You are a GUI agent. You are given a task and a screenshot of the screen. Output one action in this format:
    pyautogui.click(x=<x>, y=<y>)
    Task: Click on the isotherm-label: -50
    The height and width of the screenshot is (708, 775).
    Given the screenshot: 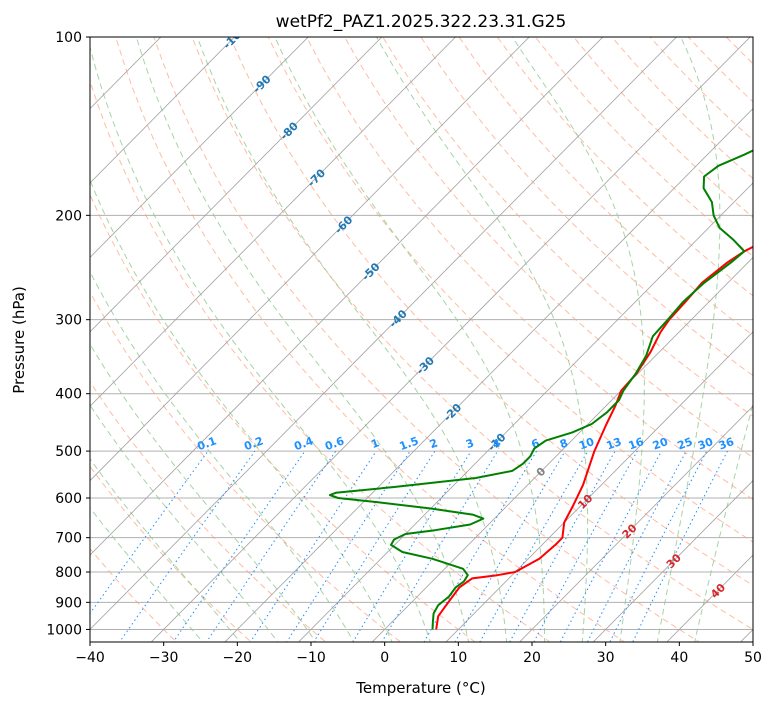 What is the action you would take?
    pyautogui.click(x=370, y=271)
    